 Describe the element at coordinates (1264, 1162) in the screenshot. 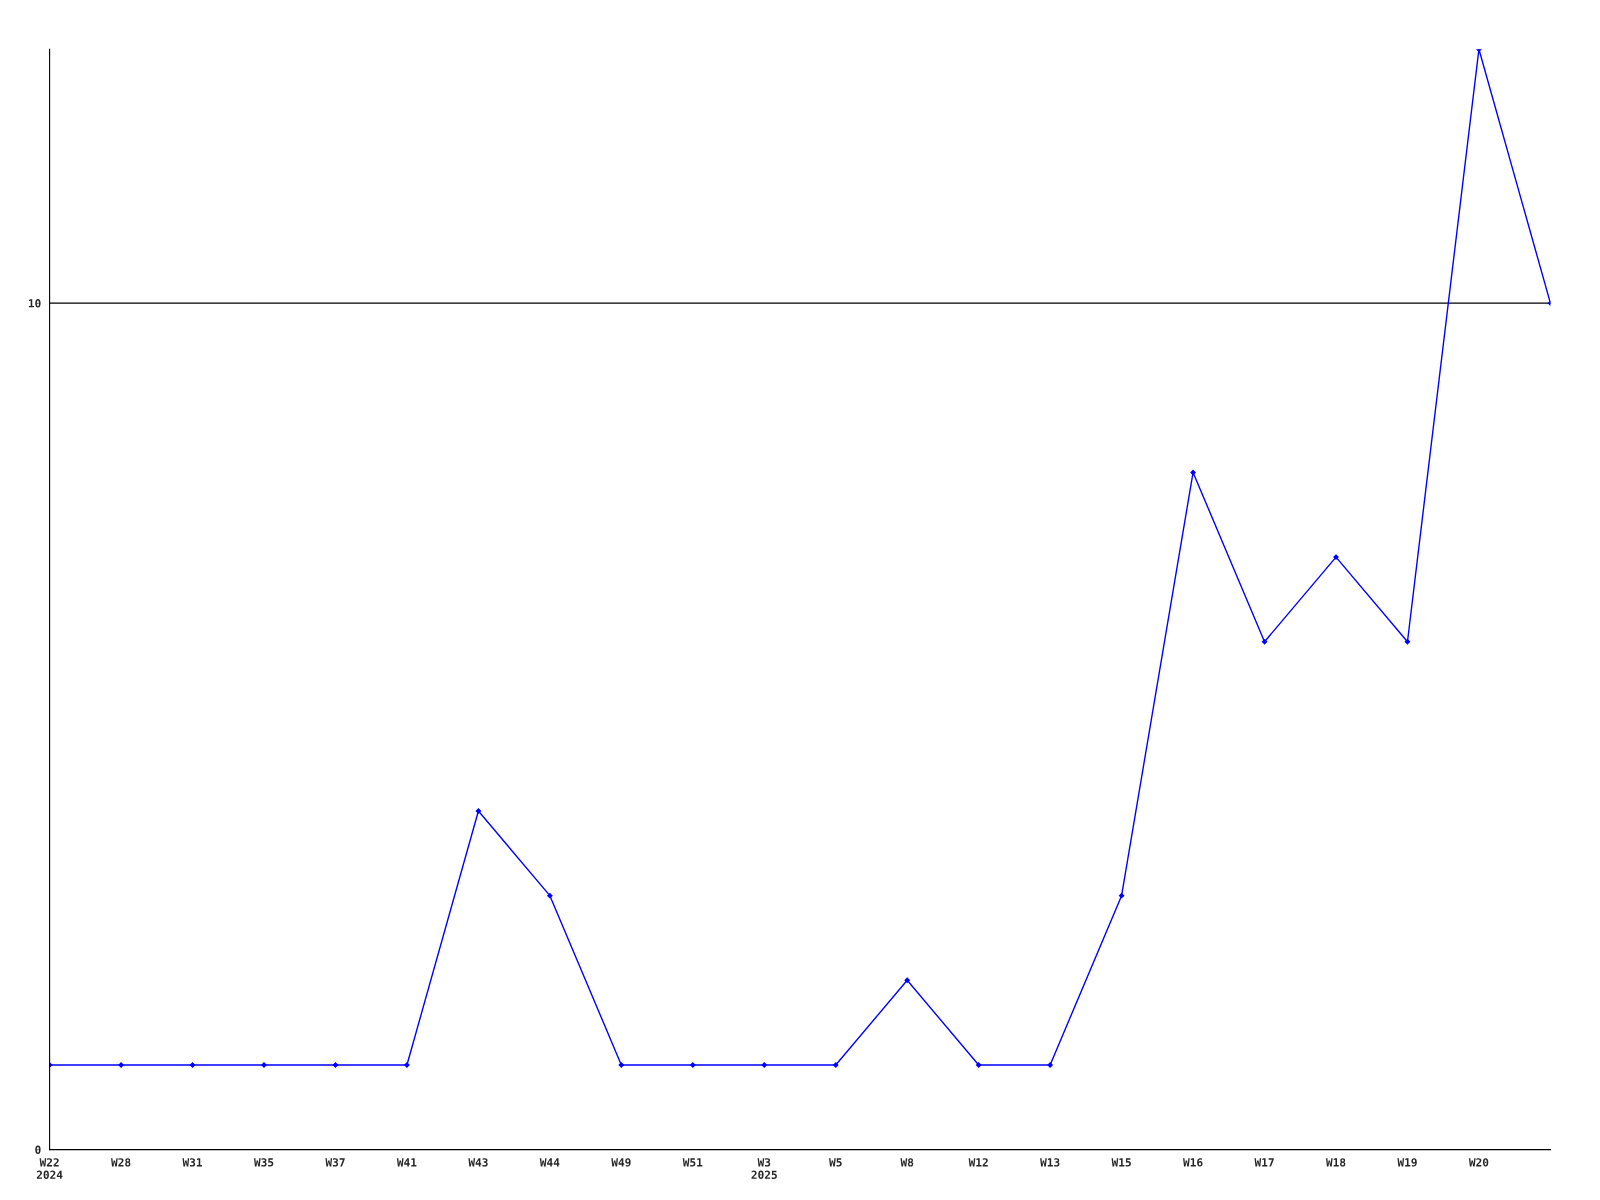

I see `x-tick-label: W17` at that location.